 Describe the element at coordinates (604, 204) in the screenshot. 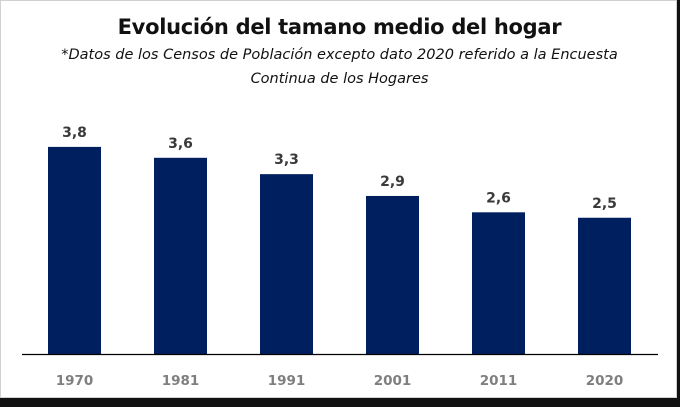

I see `data-label-2020: 2,5` at that location.